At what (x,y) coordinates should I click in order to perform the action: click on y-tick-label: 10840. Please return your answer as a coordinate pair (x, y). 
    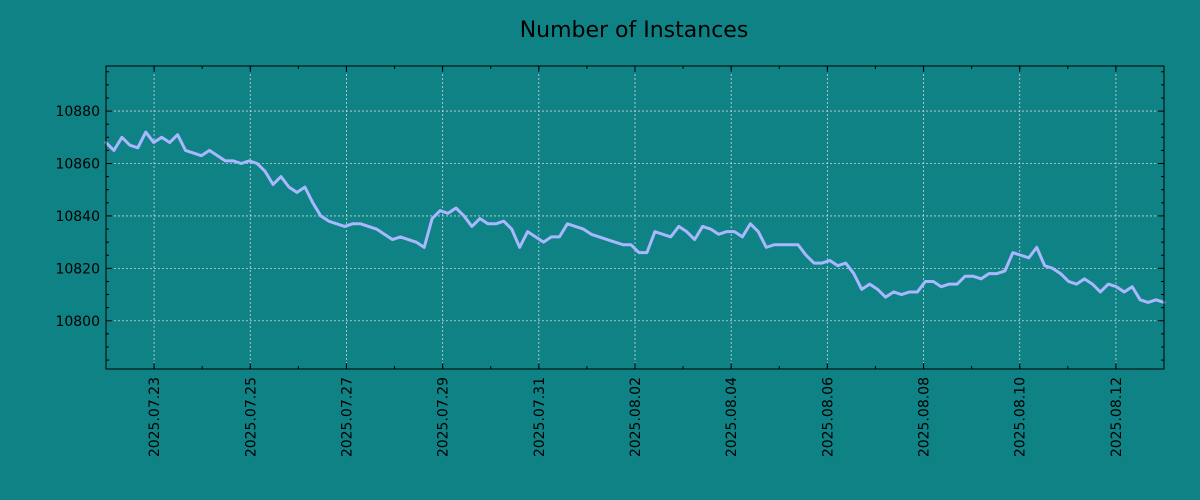
    Looking at the image, I should click on (77, 217).